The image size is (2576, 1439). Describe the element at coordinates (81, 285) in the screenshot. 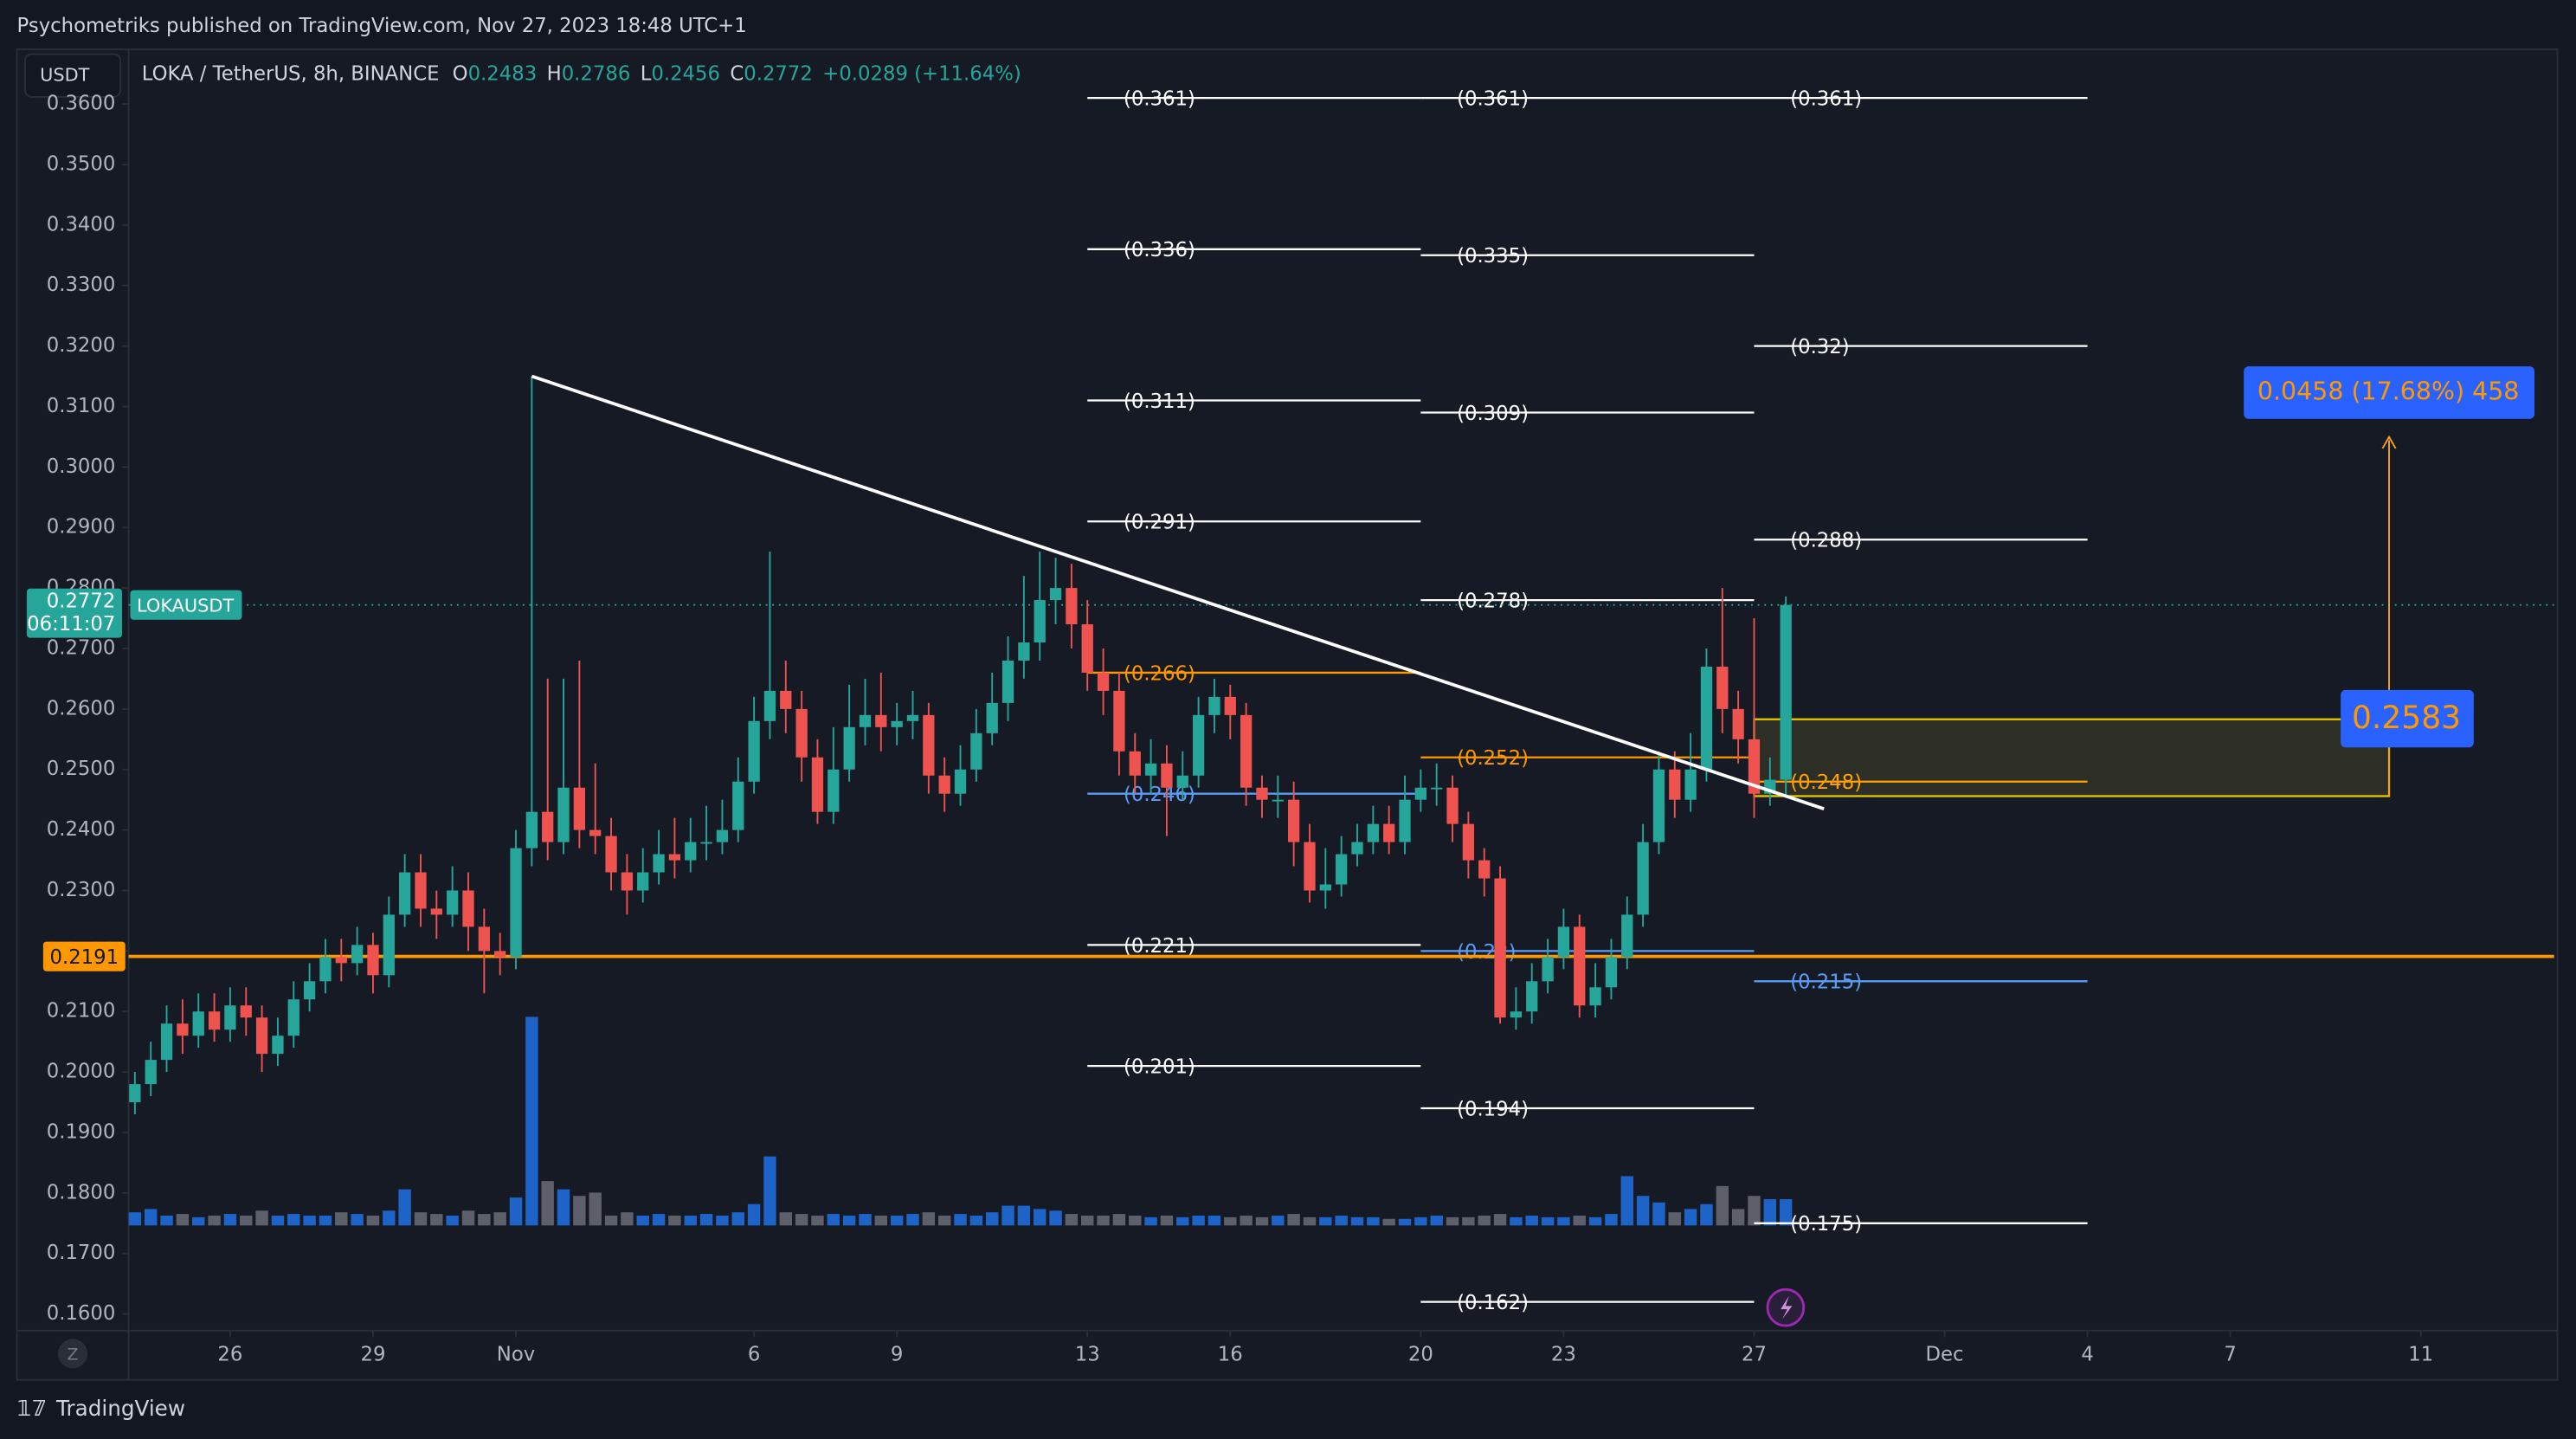

I see `y-tick-label: 0.3300` at that location.